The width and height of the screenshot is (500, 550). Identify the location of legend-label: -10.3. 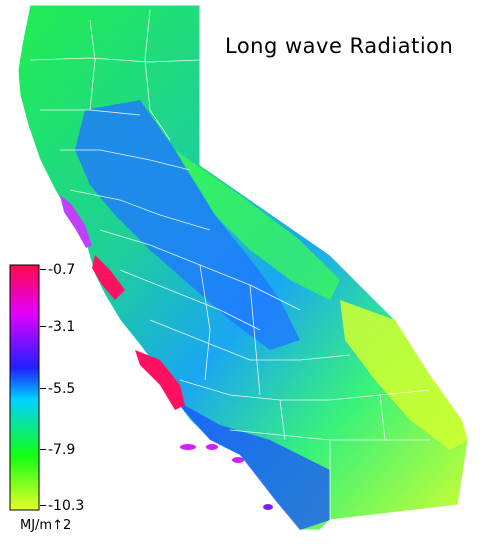
(66, 506).